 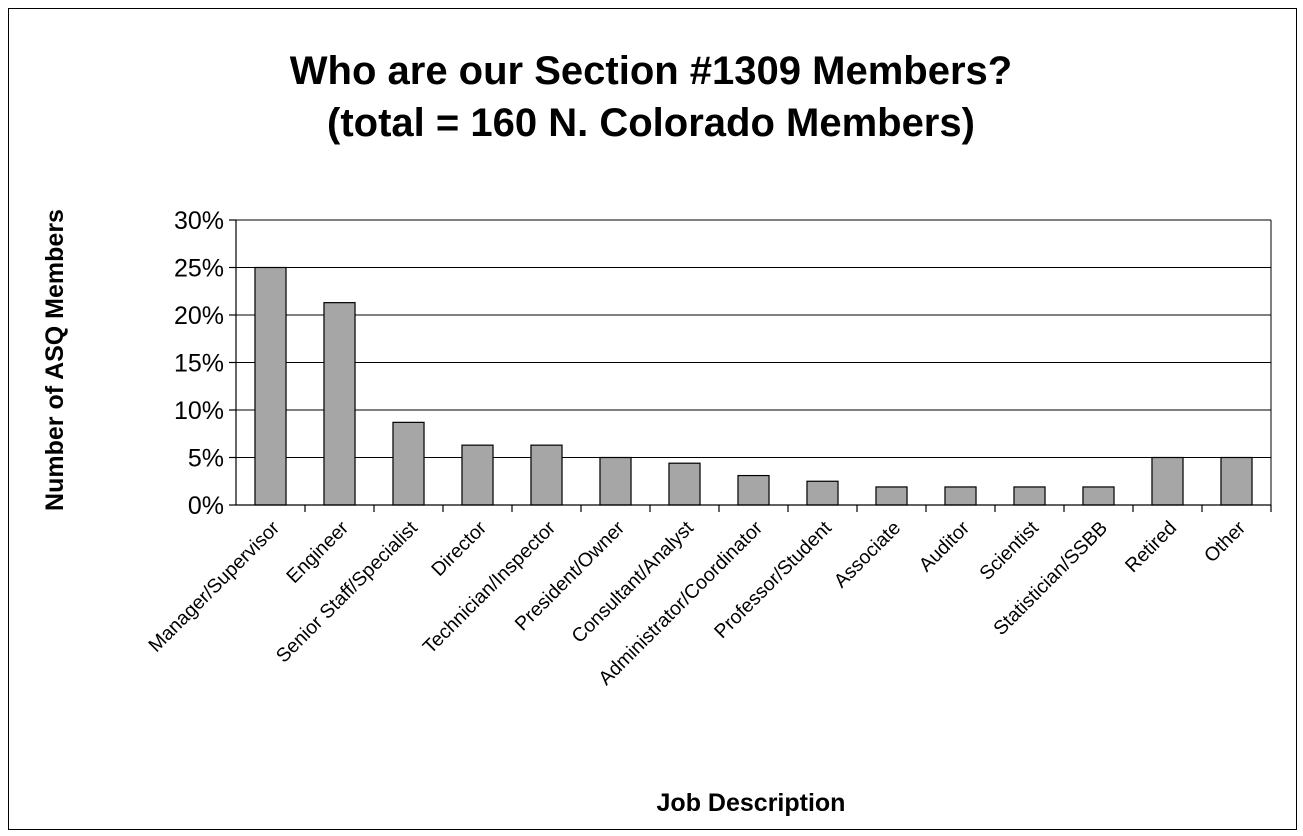 I want to click on x-tick-label: Engineer, so click(x=317, y=552).